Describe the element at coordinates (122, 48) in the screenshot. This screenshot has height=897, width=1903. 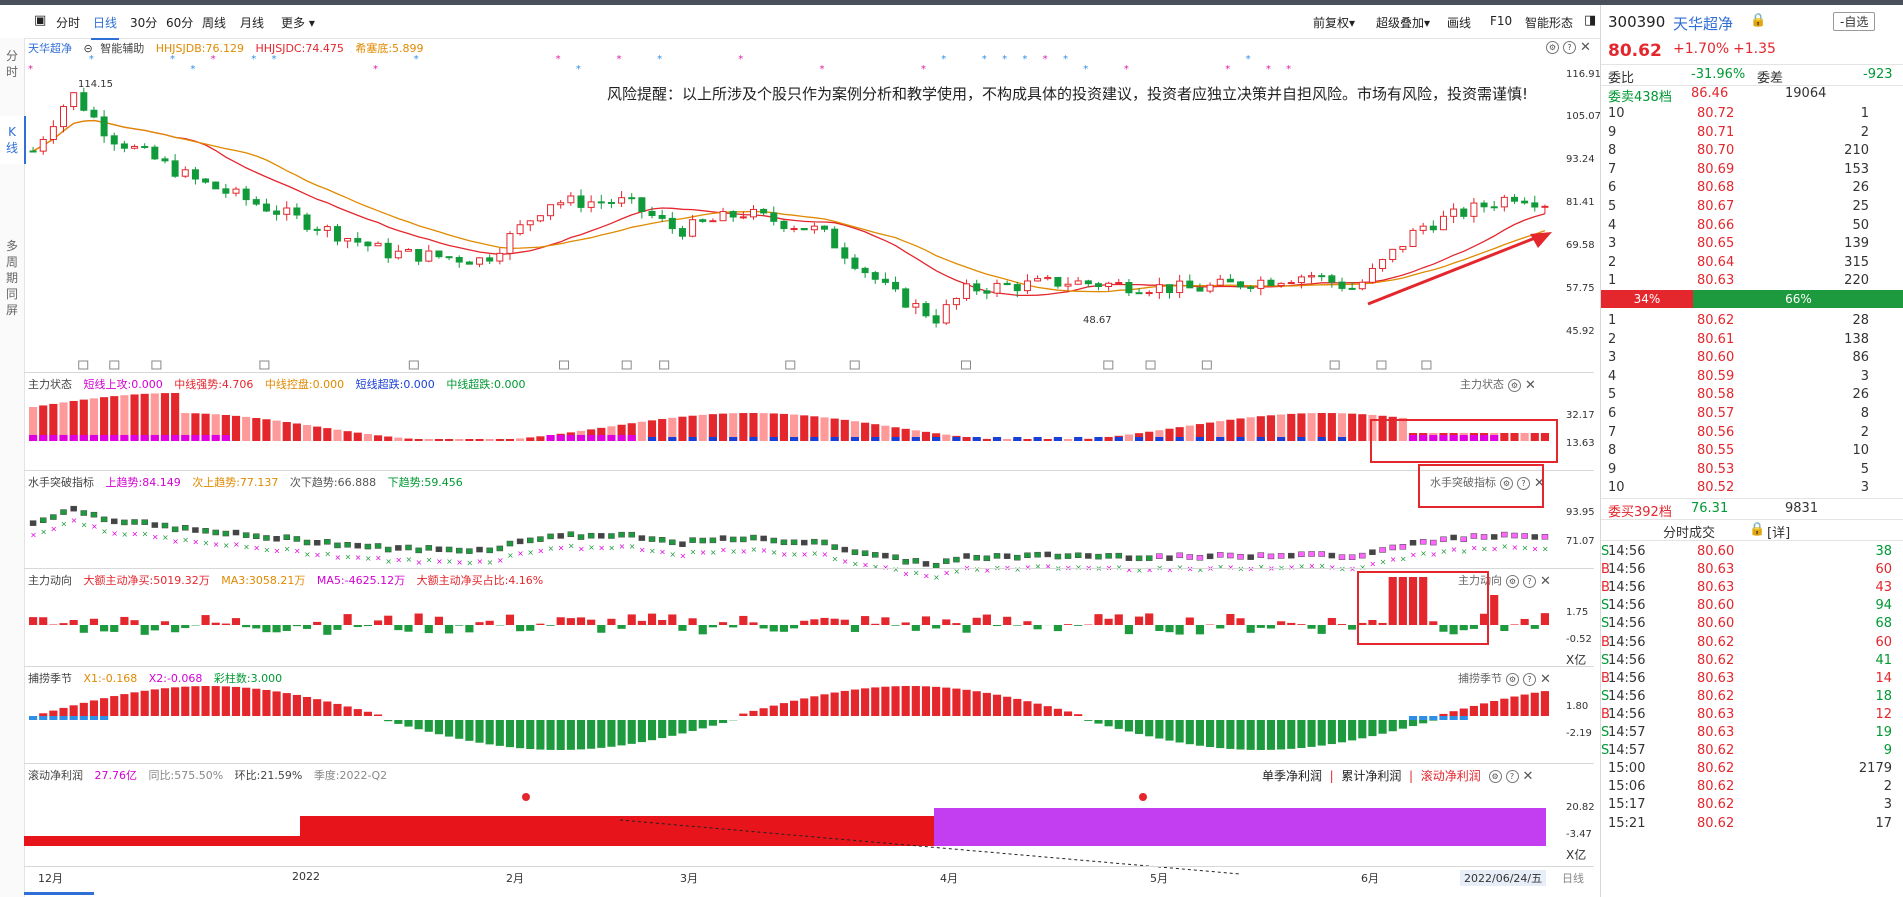
I see `smart-assist-label: 智能辅助` at that location.